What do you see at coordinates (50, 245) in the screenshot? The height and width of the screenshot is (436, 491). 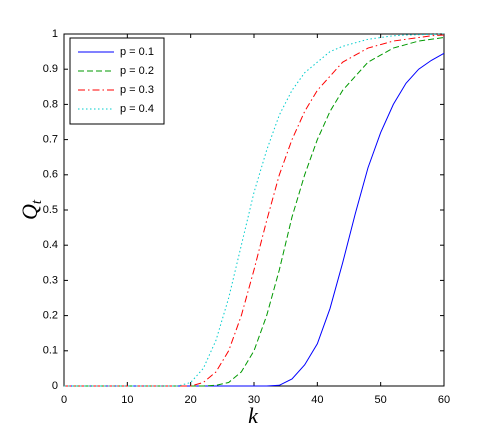 I see `y-tick-label: 0.4` at bounding box center [50, 245].